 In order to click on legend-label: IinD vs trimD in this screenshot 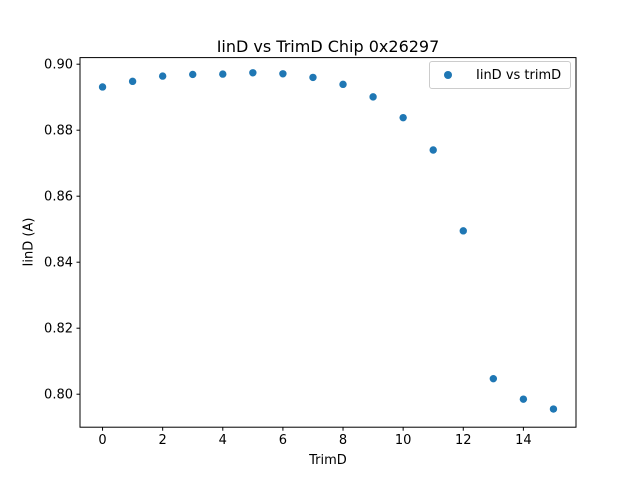, I will do `click(519, 75)`.